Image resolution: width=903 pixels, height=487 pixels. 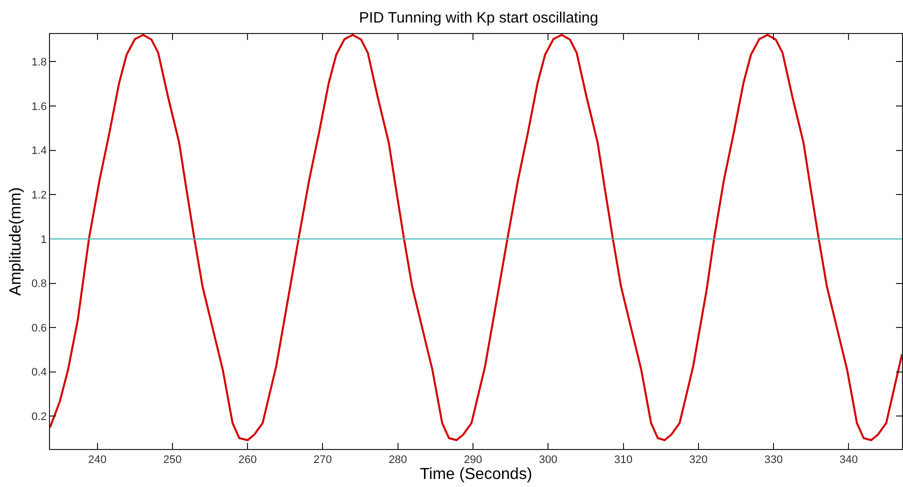 What do you see at coordinates (773, 460) in the screenshot?
I see `x-tick-label: 330` at bounding box center [773, 460].